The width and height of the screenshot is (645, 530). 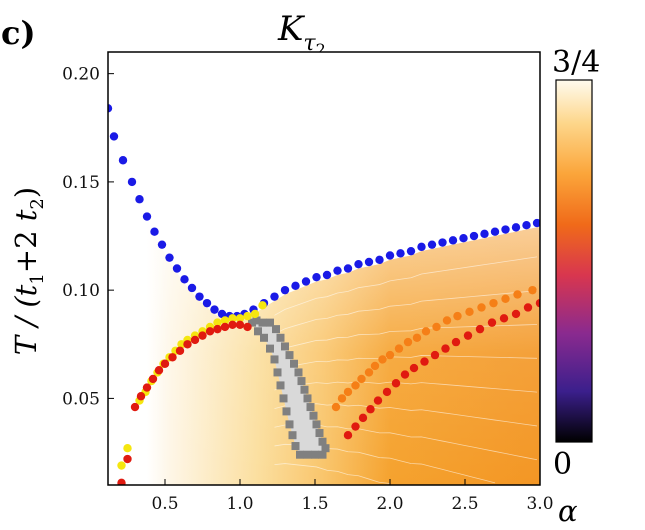 What do you see at coordinates (539, 504) in the screenshot?
I see `x-tick-label: 3.0` at bounding box center [539, 504].